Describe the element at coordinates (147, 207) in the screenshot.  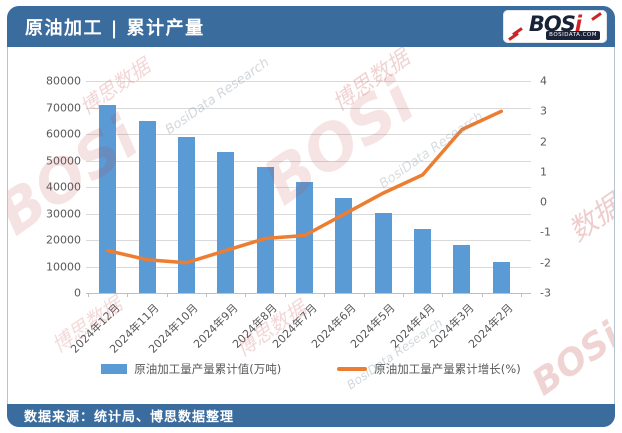
I see `bar-2024年11月` at that location.